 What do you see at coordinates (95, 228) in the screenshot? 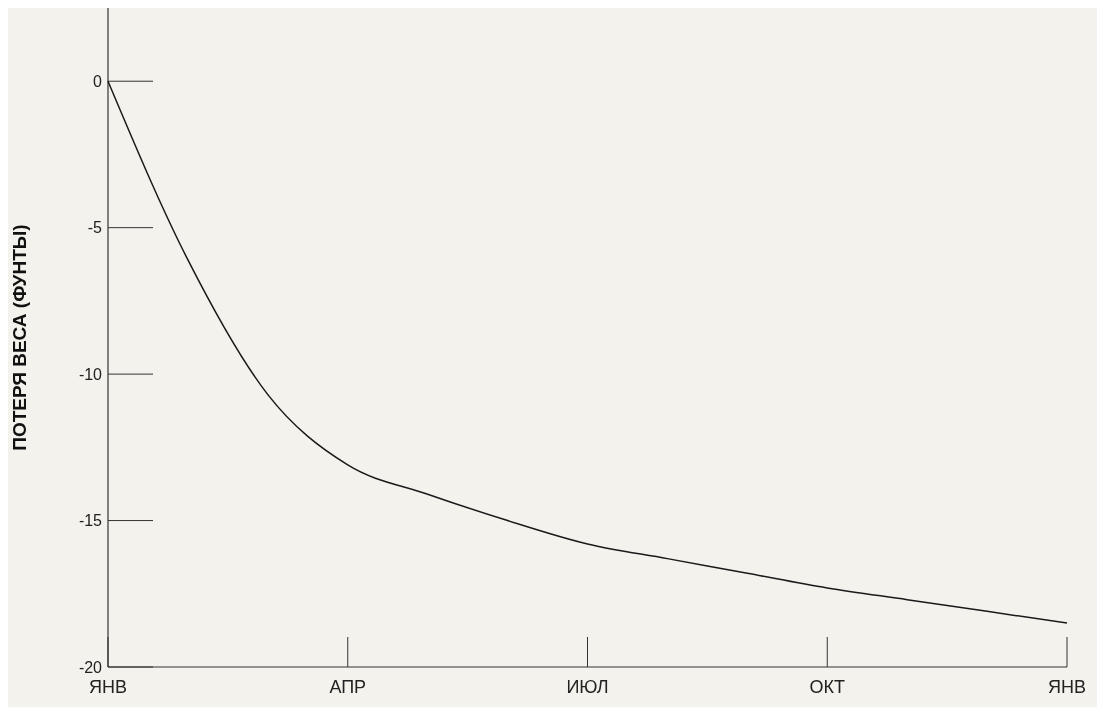
I see `y-tick-label: -5` at bounding box center [95, 228].